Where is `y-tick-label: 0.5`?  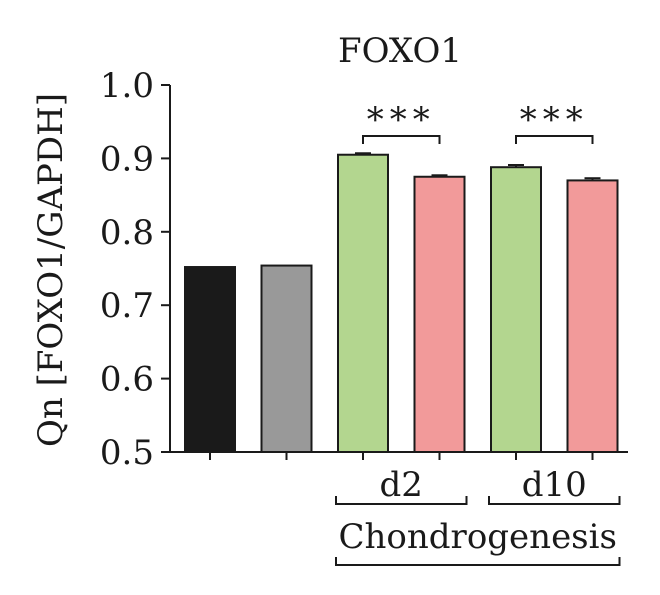 y-tick-label: 0.5 is located at coordinates (127, 453).